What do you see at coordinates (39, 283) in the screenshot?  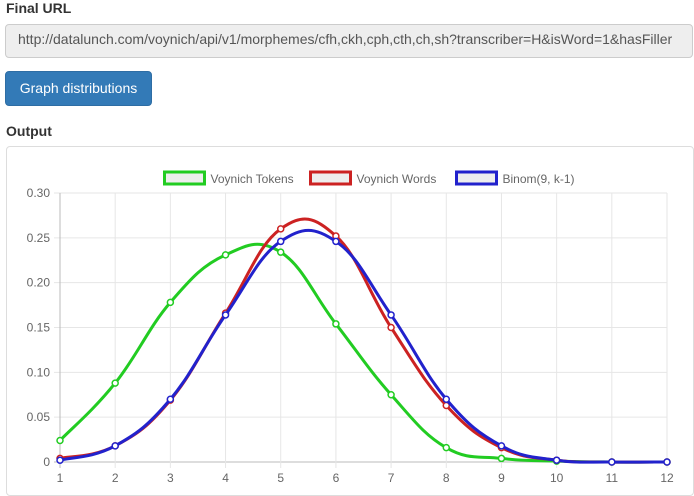 I see `y-tick-label: 0.20` at bounding box center [39, 283].